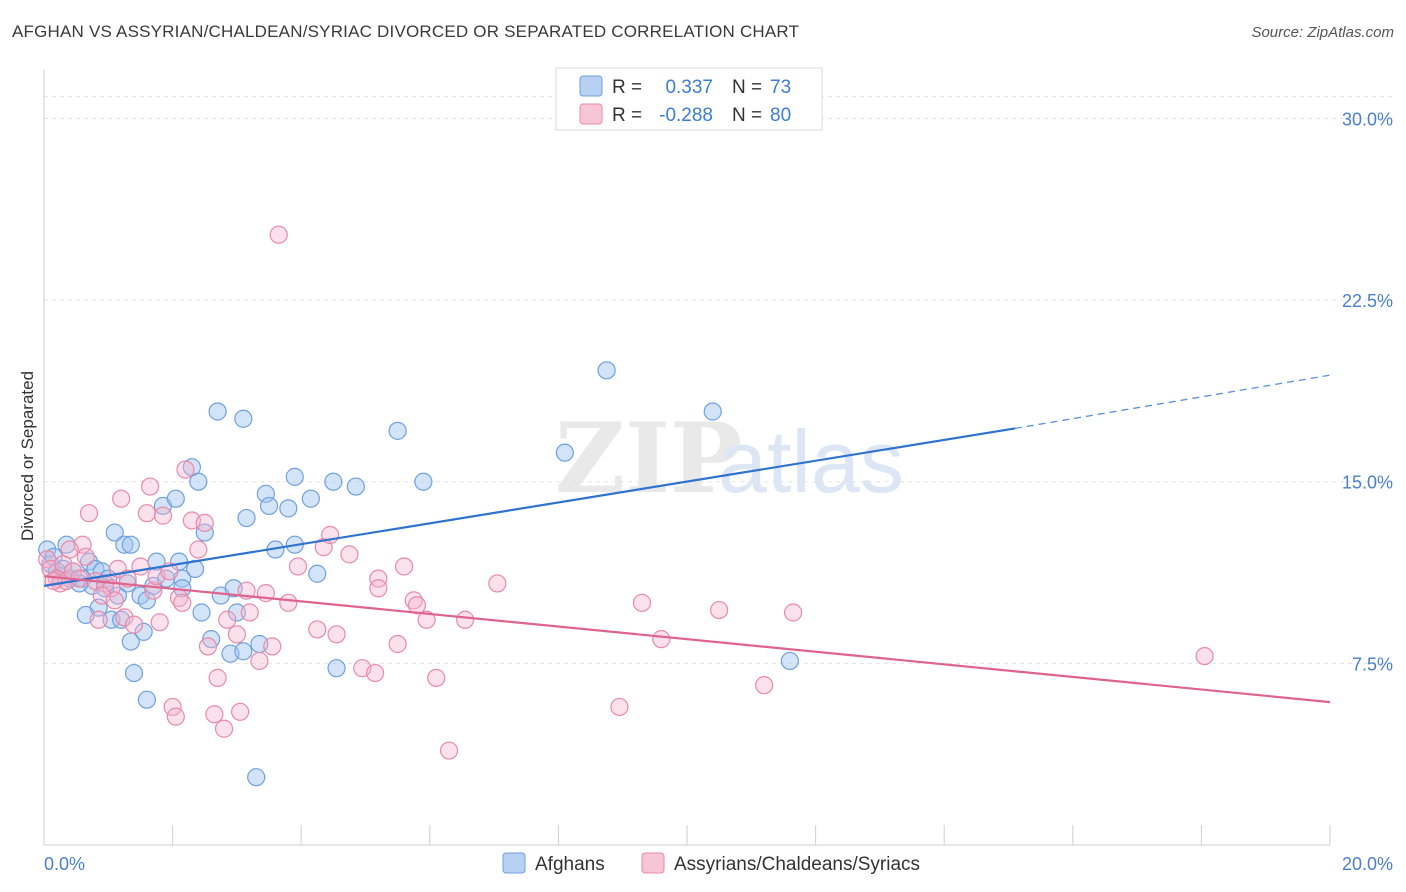  I want to click on y-axis-label: Divorced or Separated, so click(27, 456).